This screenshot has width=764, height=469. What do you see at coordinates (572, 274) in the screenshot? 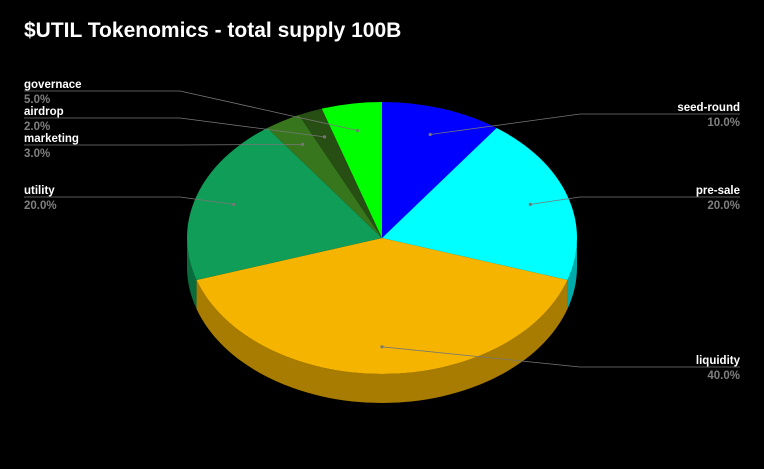
I see `pie-side-pre-sale` at bounding box center [572, 274].